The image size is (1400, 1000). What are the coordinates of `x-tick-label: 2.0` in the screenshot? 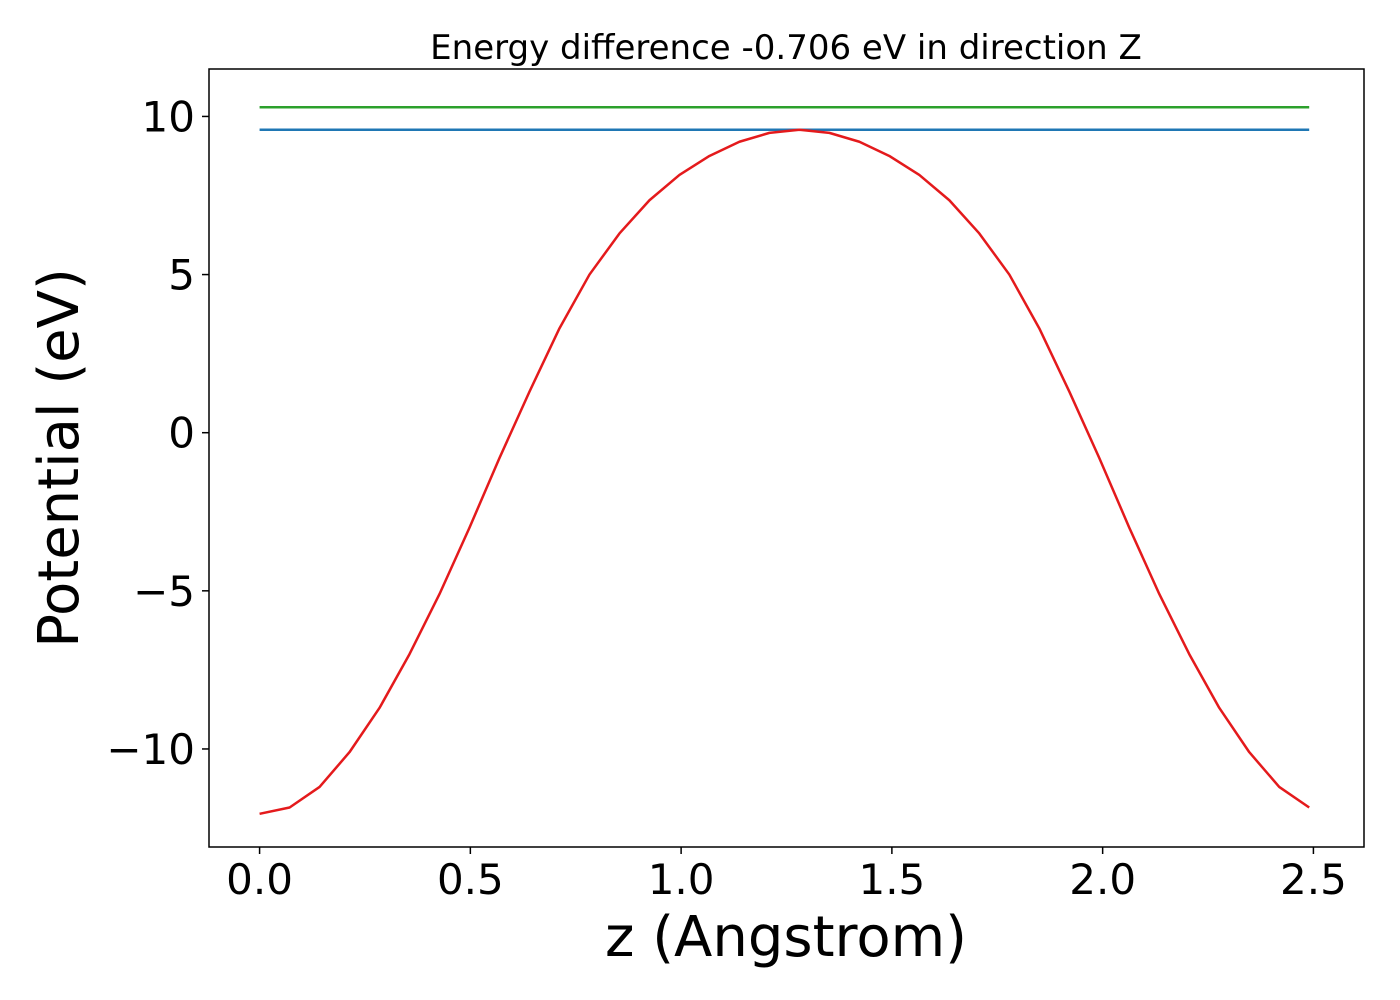 It's located at (1102, 879).